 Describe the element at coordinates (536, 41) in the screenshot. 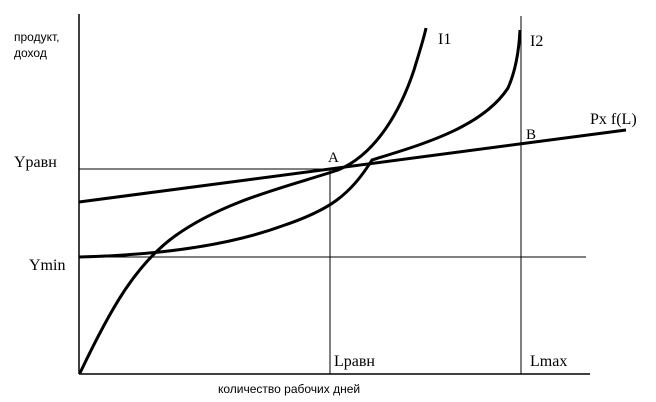

I see `label-curve-i2: I2` at that location.